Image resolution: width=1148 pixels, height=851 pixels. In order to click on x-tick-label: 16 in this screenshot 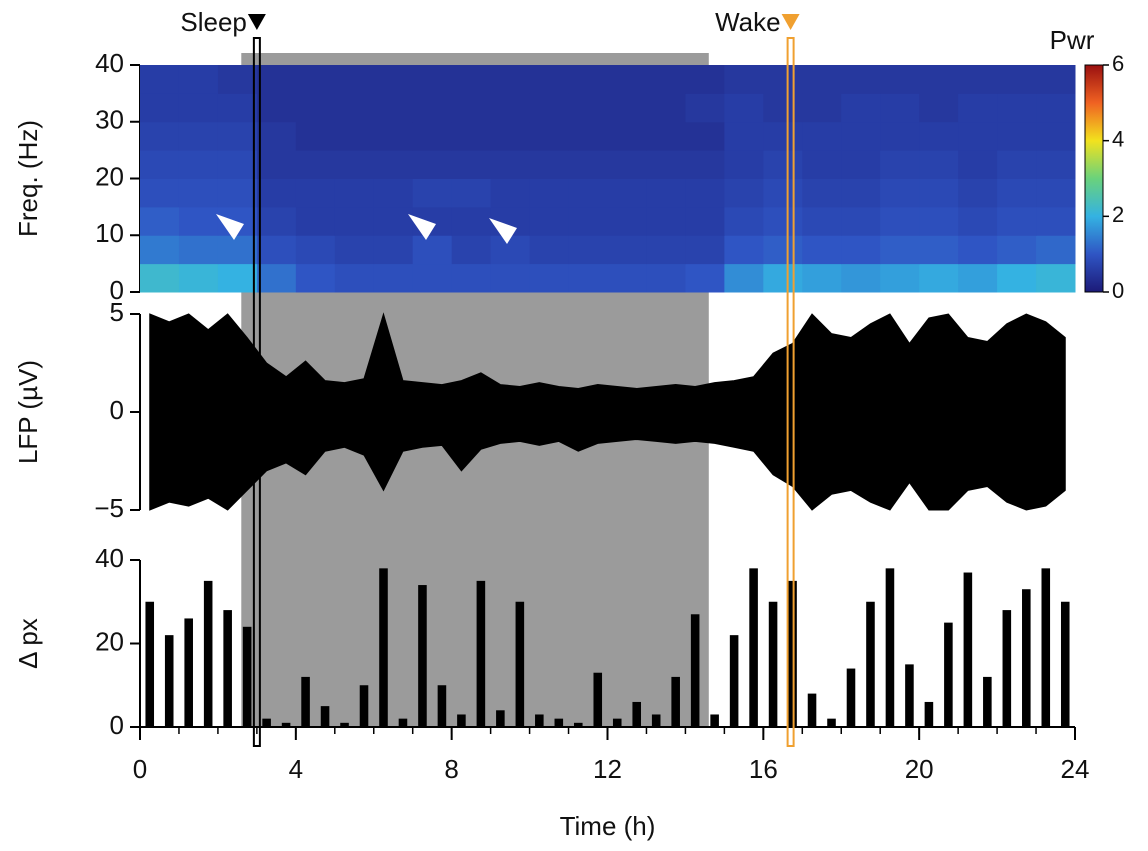, I will do `click(763, 769)`.